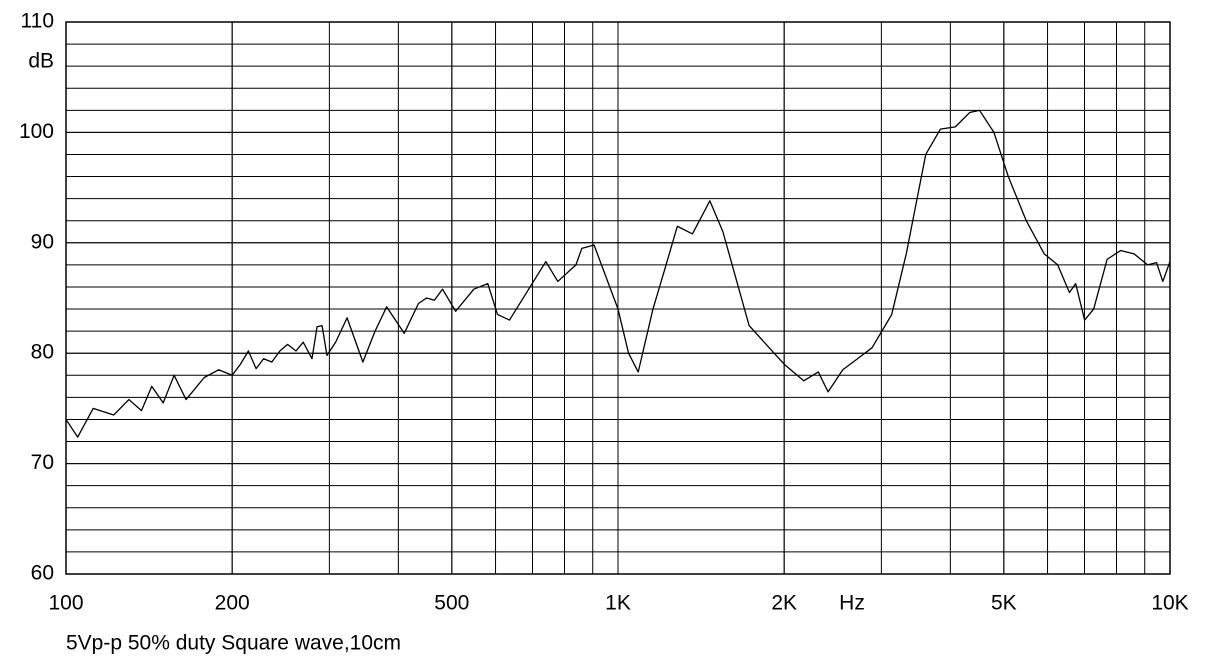 This screenshot has height=661, width=1205. I want to click on x-tick-label: 100, so click(65, 603).